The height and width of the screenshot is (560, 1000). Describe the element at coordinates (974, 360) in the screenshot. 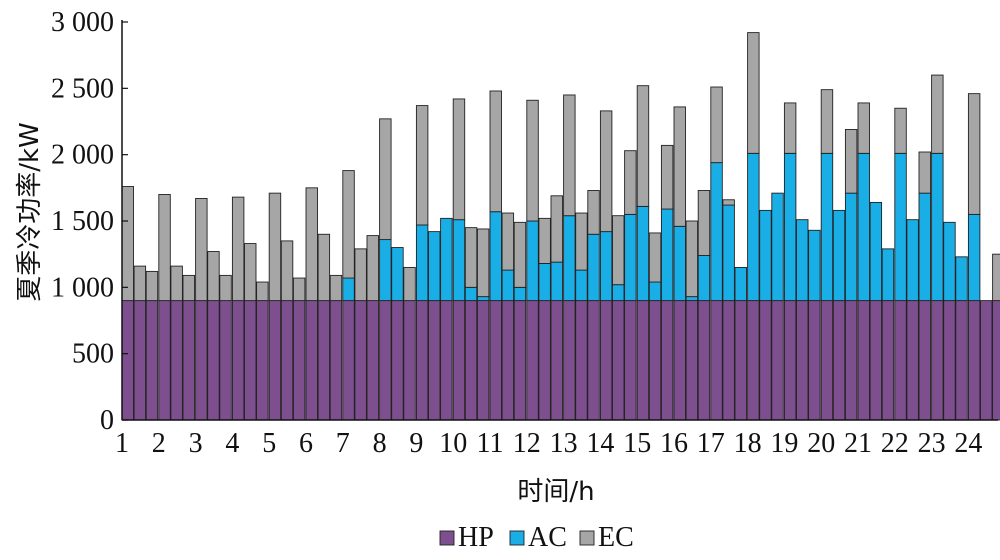

I see `bar-hp-h24-b1` at that location.